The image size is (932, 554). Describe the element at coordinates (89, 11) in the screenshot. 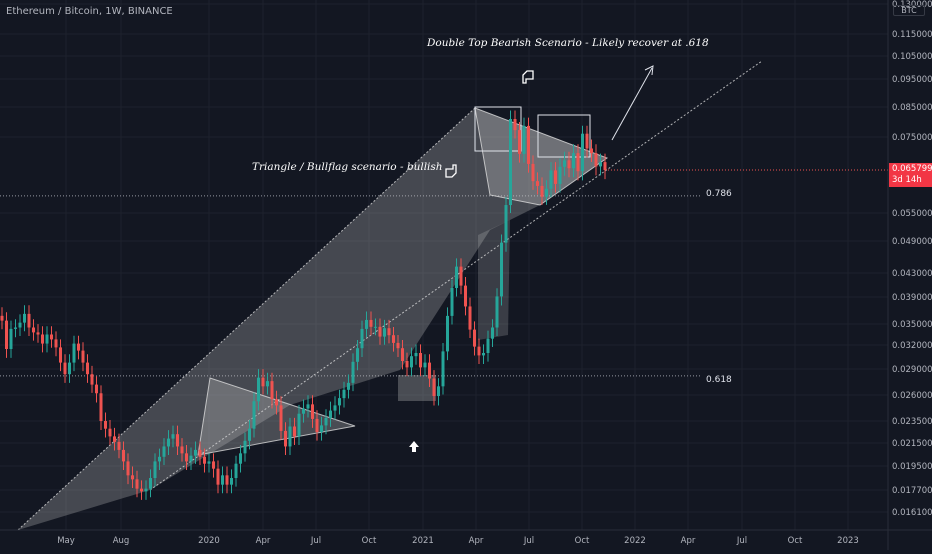

I see `symbol-title: Ethereum / Bitcoin, 1W, BINANCE` at that location.